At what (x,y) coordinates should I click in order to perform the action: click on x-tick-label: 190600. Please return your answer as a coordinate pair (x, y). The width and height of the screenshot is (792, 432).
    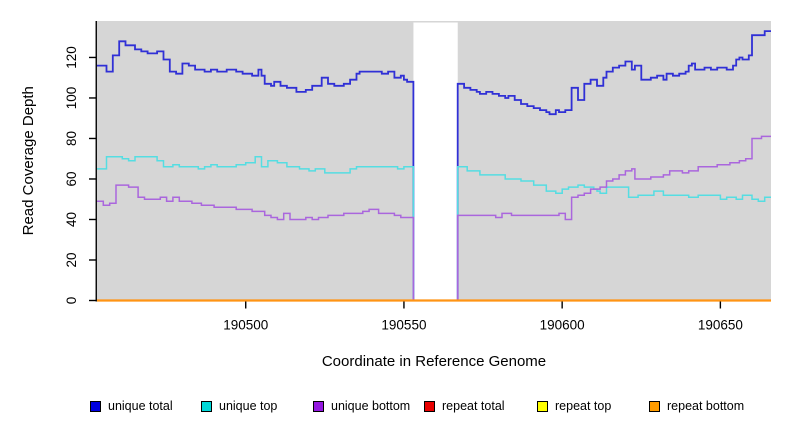
    Looking at the image, I should click on (562, 325).